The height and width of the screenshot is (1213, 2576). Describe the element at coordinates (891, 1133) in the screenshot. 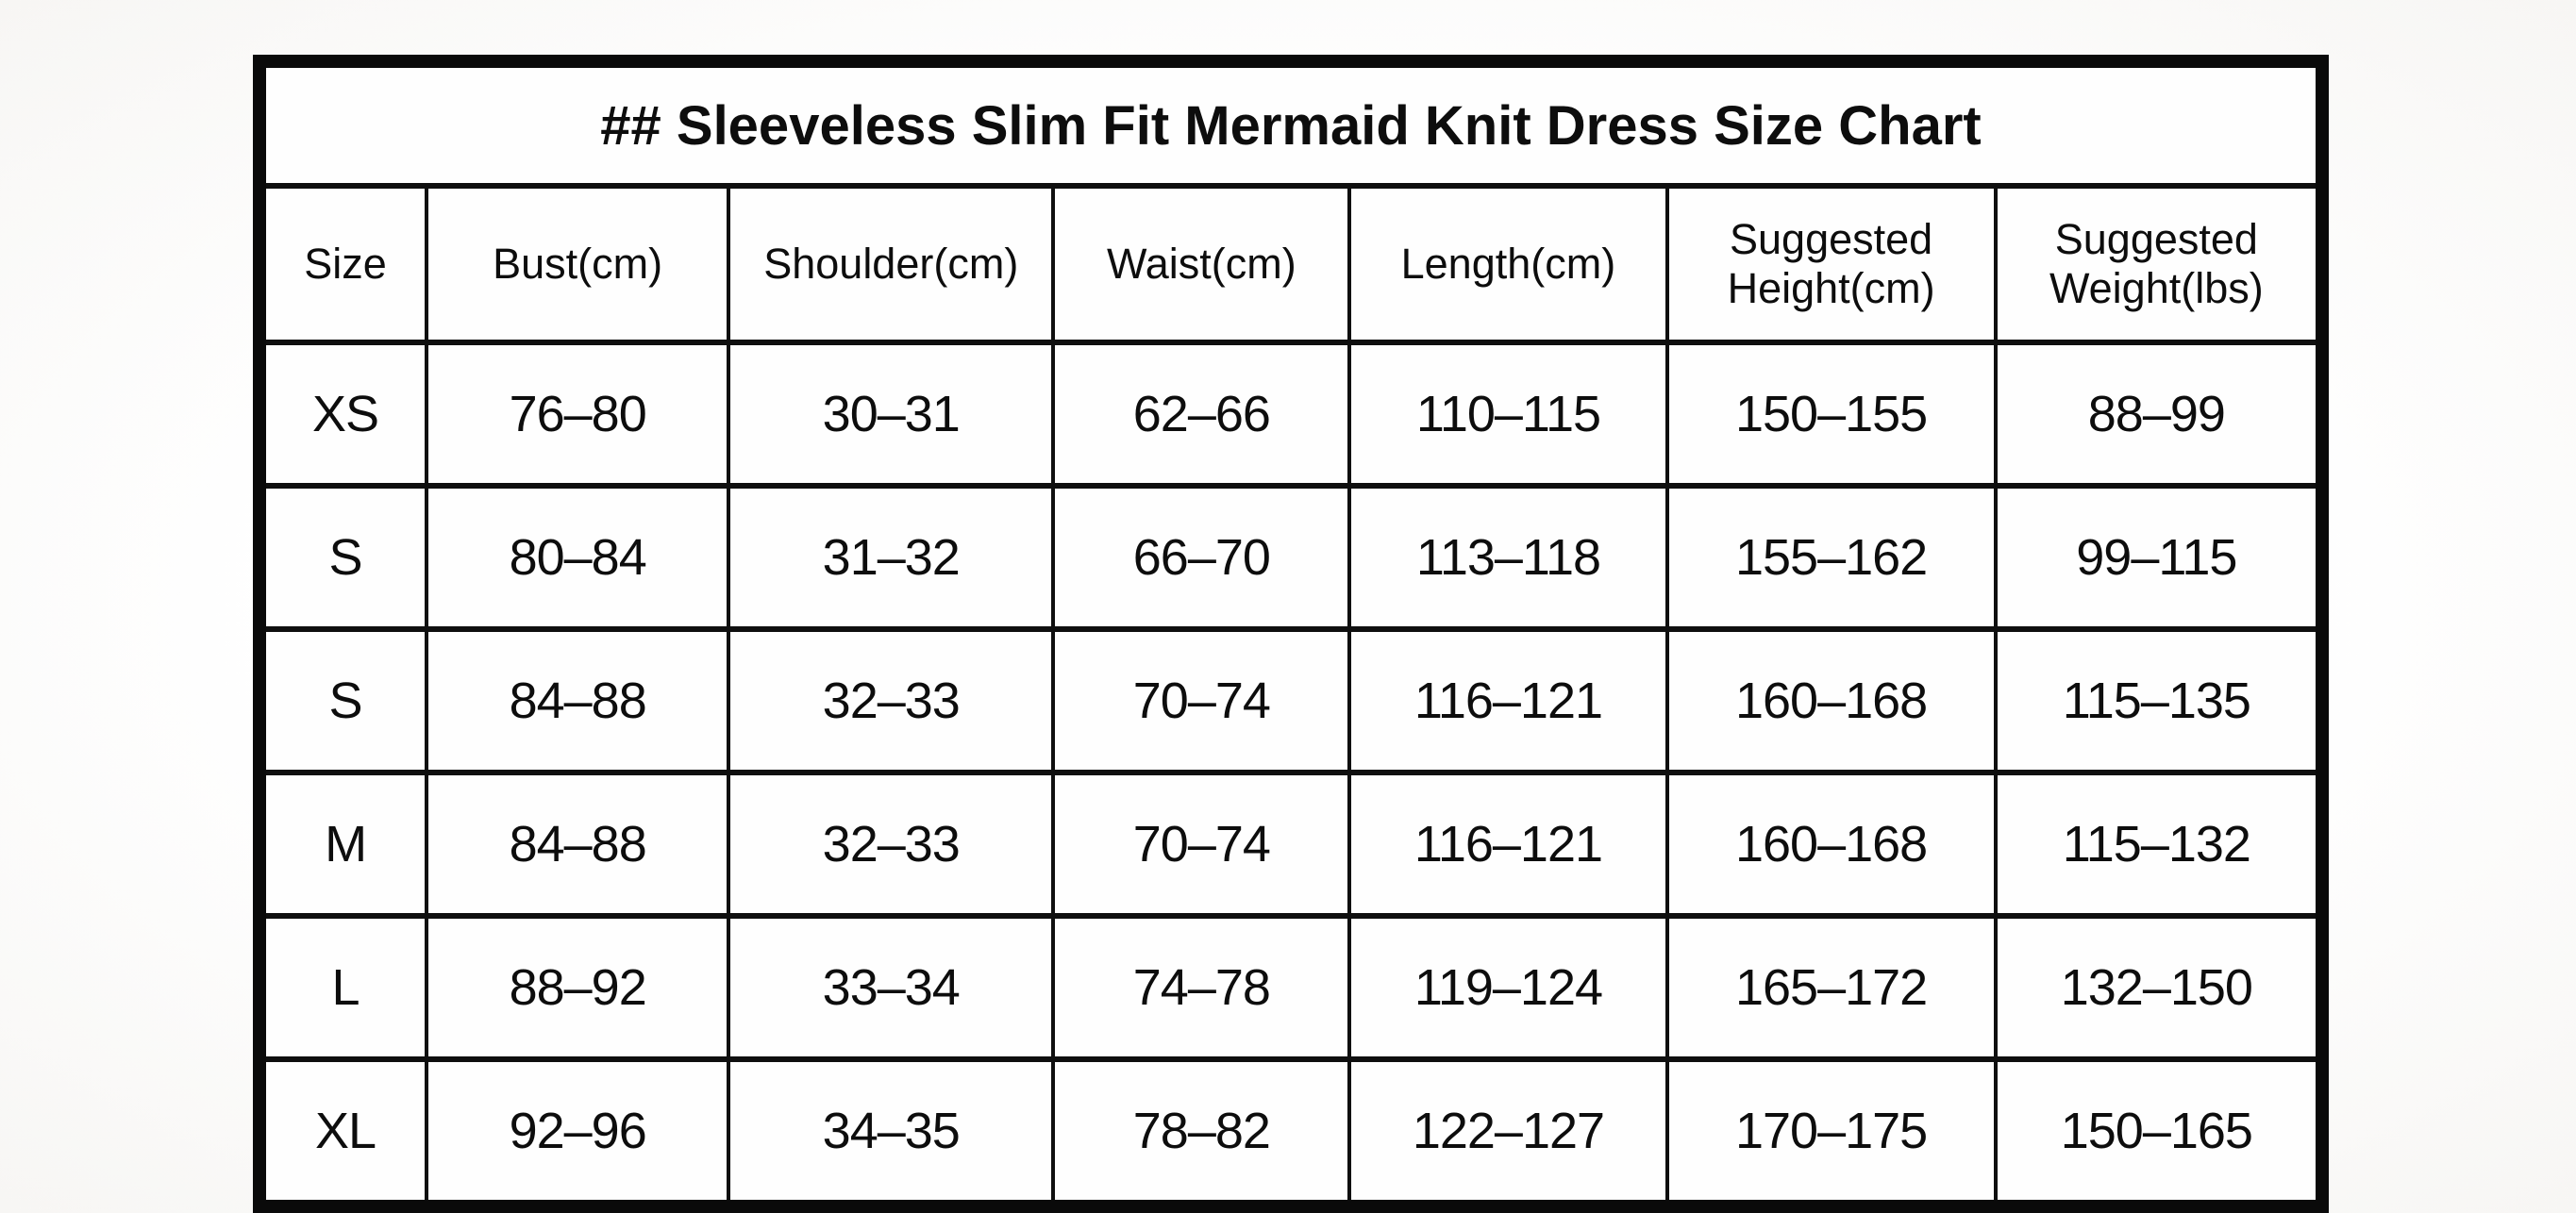

I see `shoulder-cell: 34–35` at that location.